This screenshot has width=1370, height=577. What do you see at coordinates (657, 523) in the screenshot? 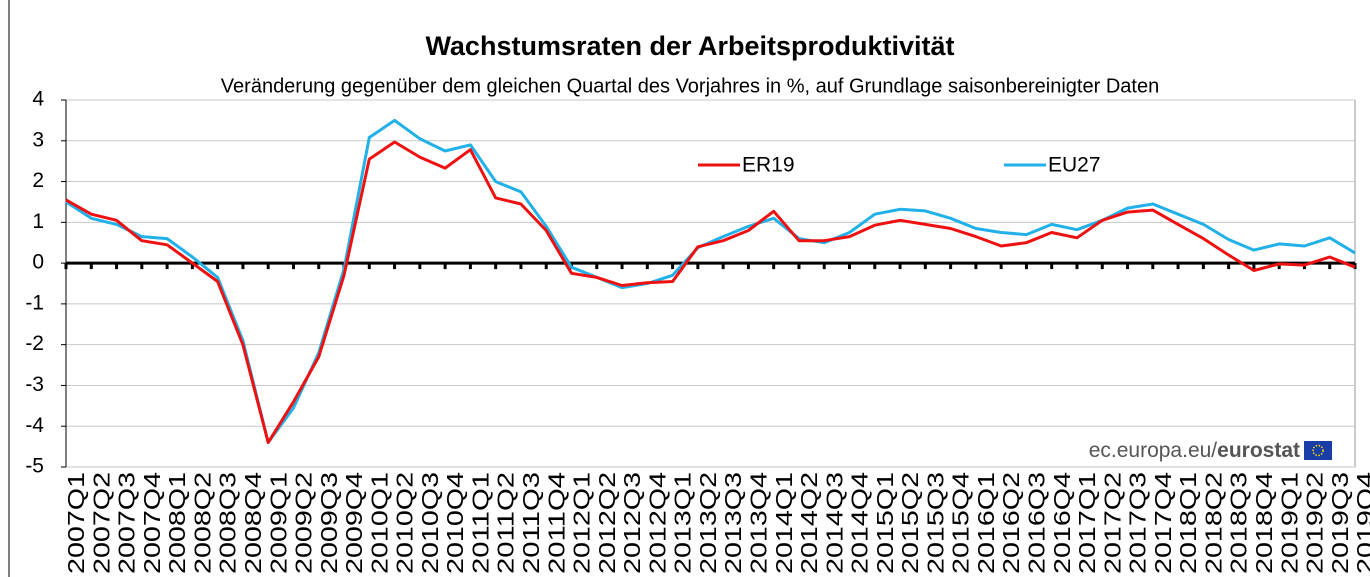
I see `x-tick-label: 2012Q4` at bounding box center [657, 523].